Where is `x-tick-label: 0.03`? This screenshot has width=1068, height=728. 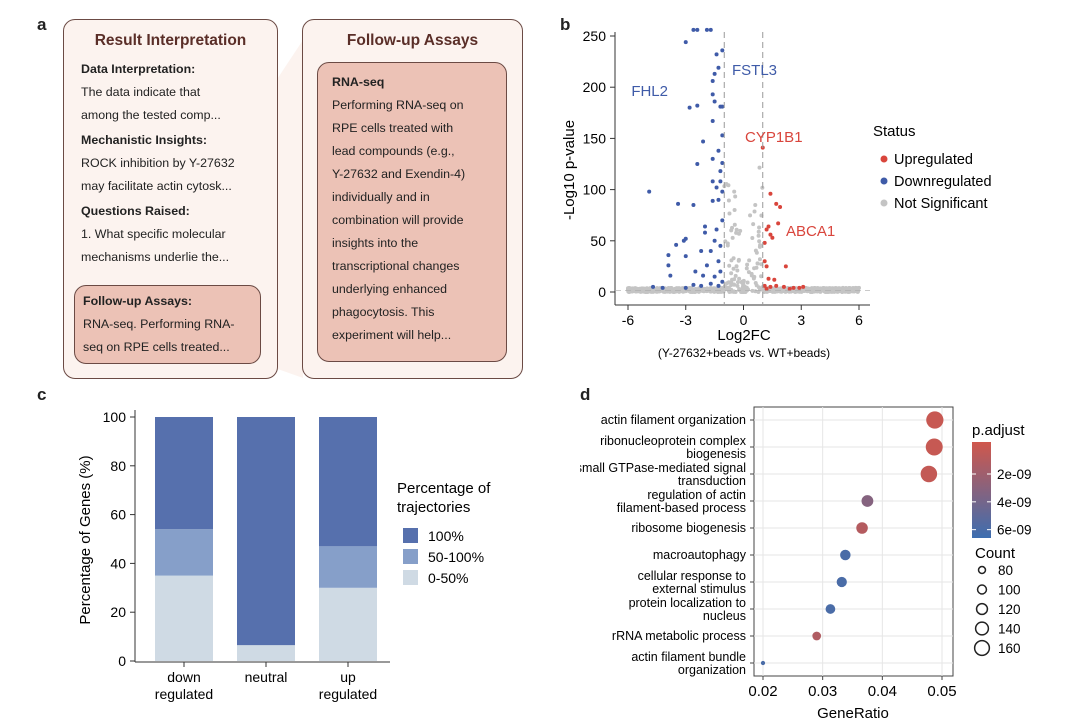
x-tick-label: 0.03 is located at coordinates (822, 691).